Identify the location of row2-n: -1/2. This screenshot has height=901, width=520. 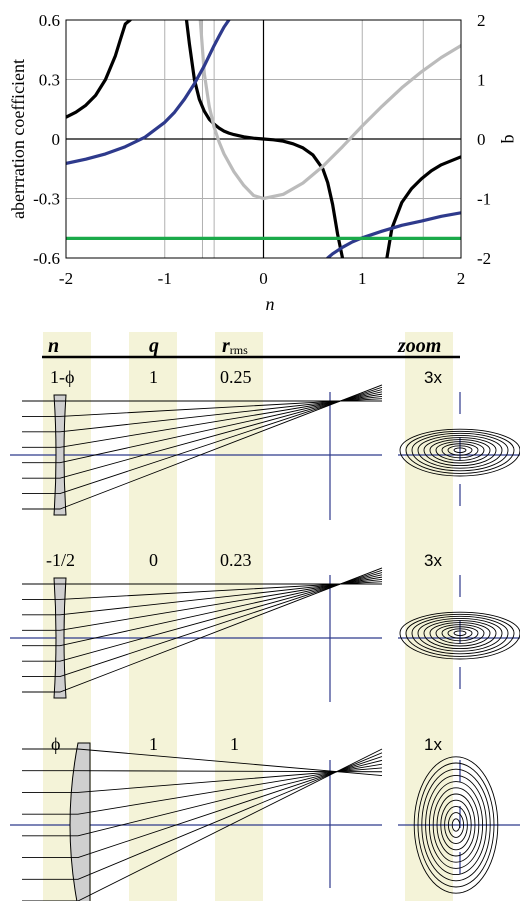
(60, 560).